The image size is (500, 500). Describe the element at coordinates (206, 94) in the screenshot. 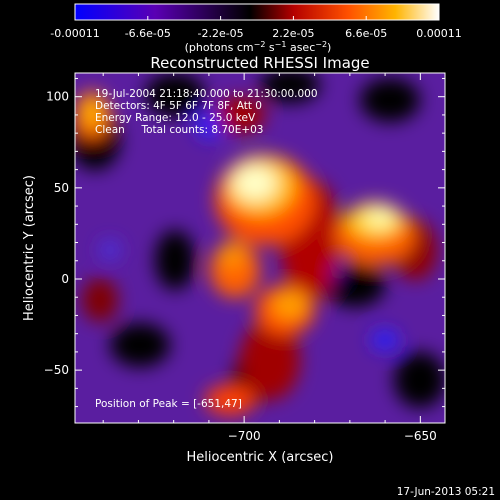

I see `info-time-range: 19-Jul-2004 21:18:40.000 to 21:30:00.000` at that location.